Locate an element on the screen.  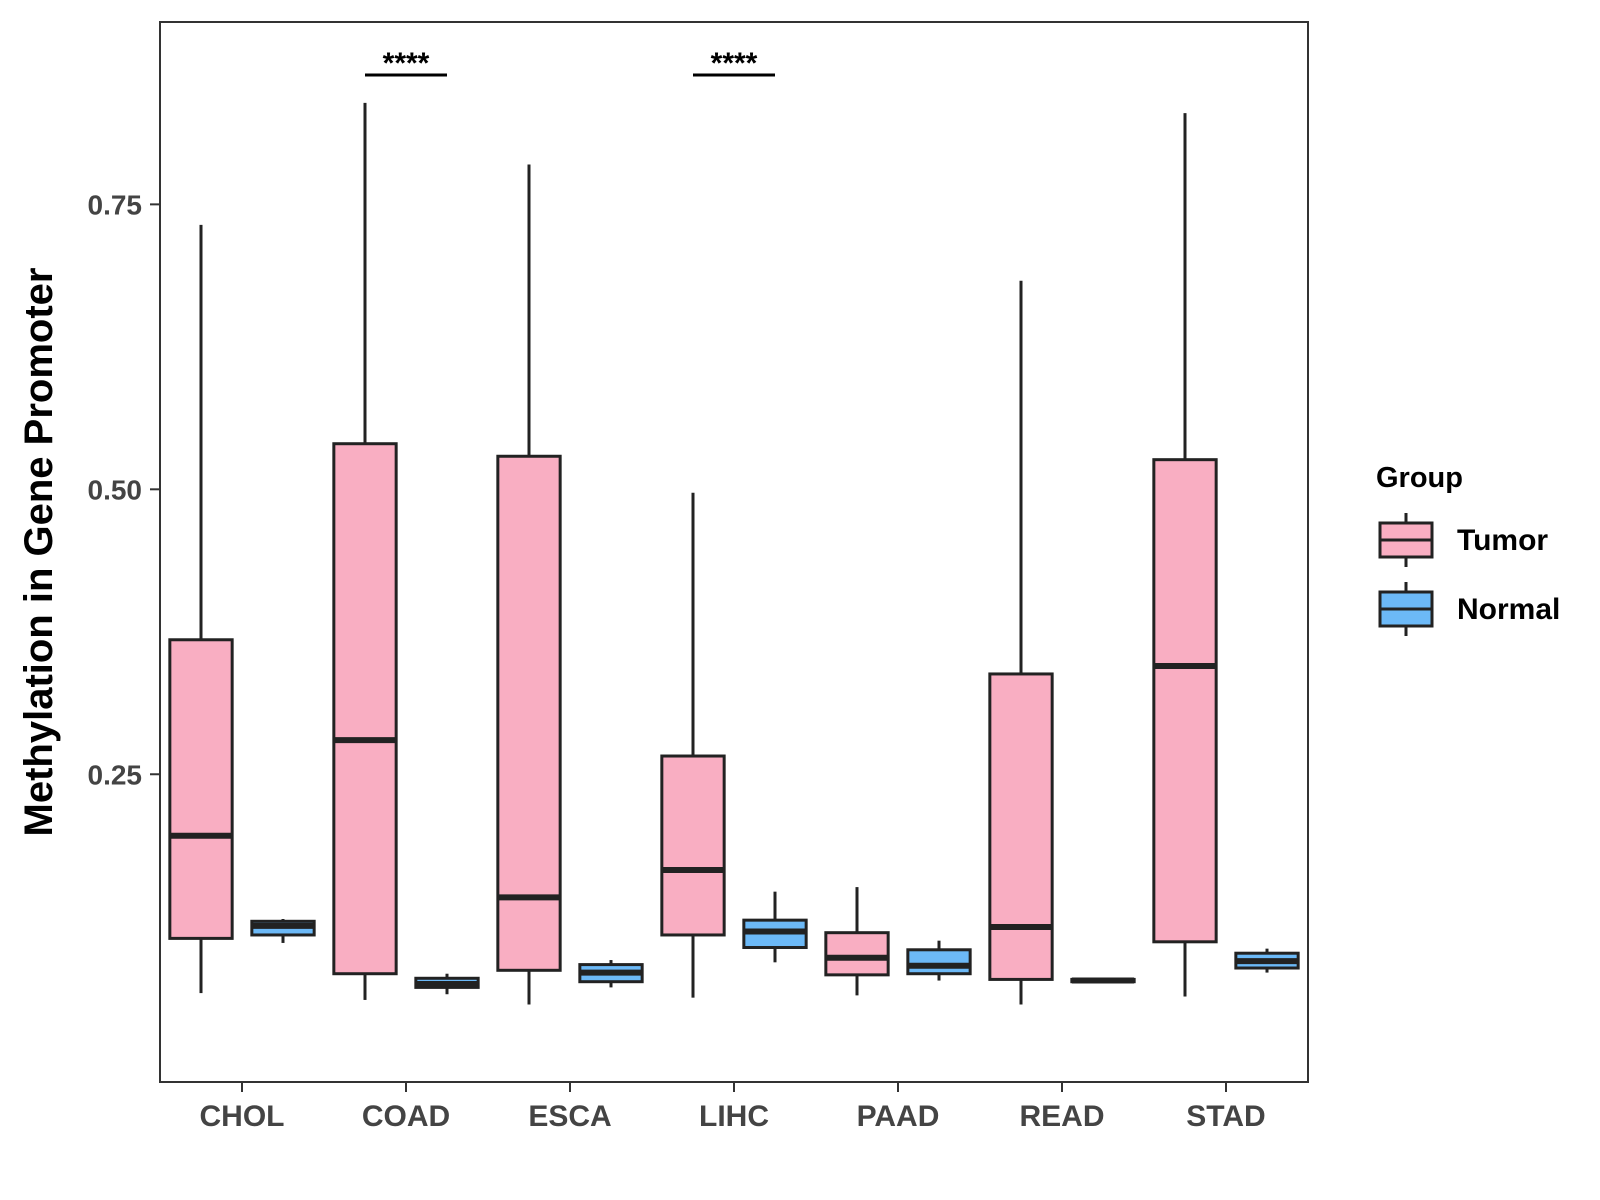
legend-key-tumor is located at coordinates (1406, 540).